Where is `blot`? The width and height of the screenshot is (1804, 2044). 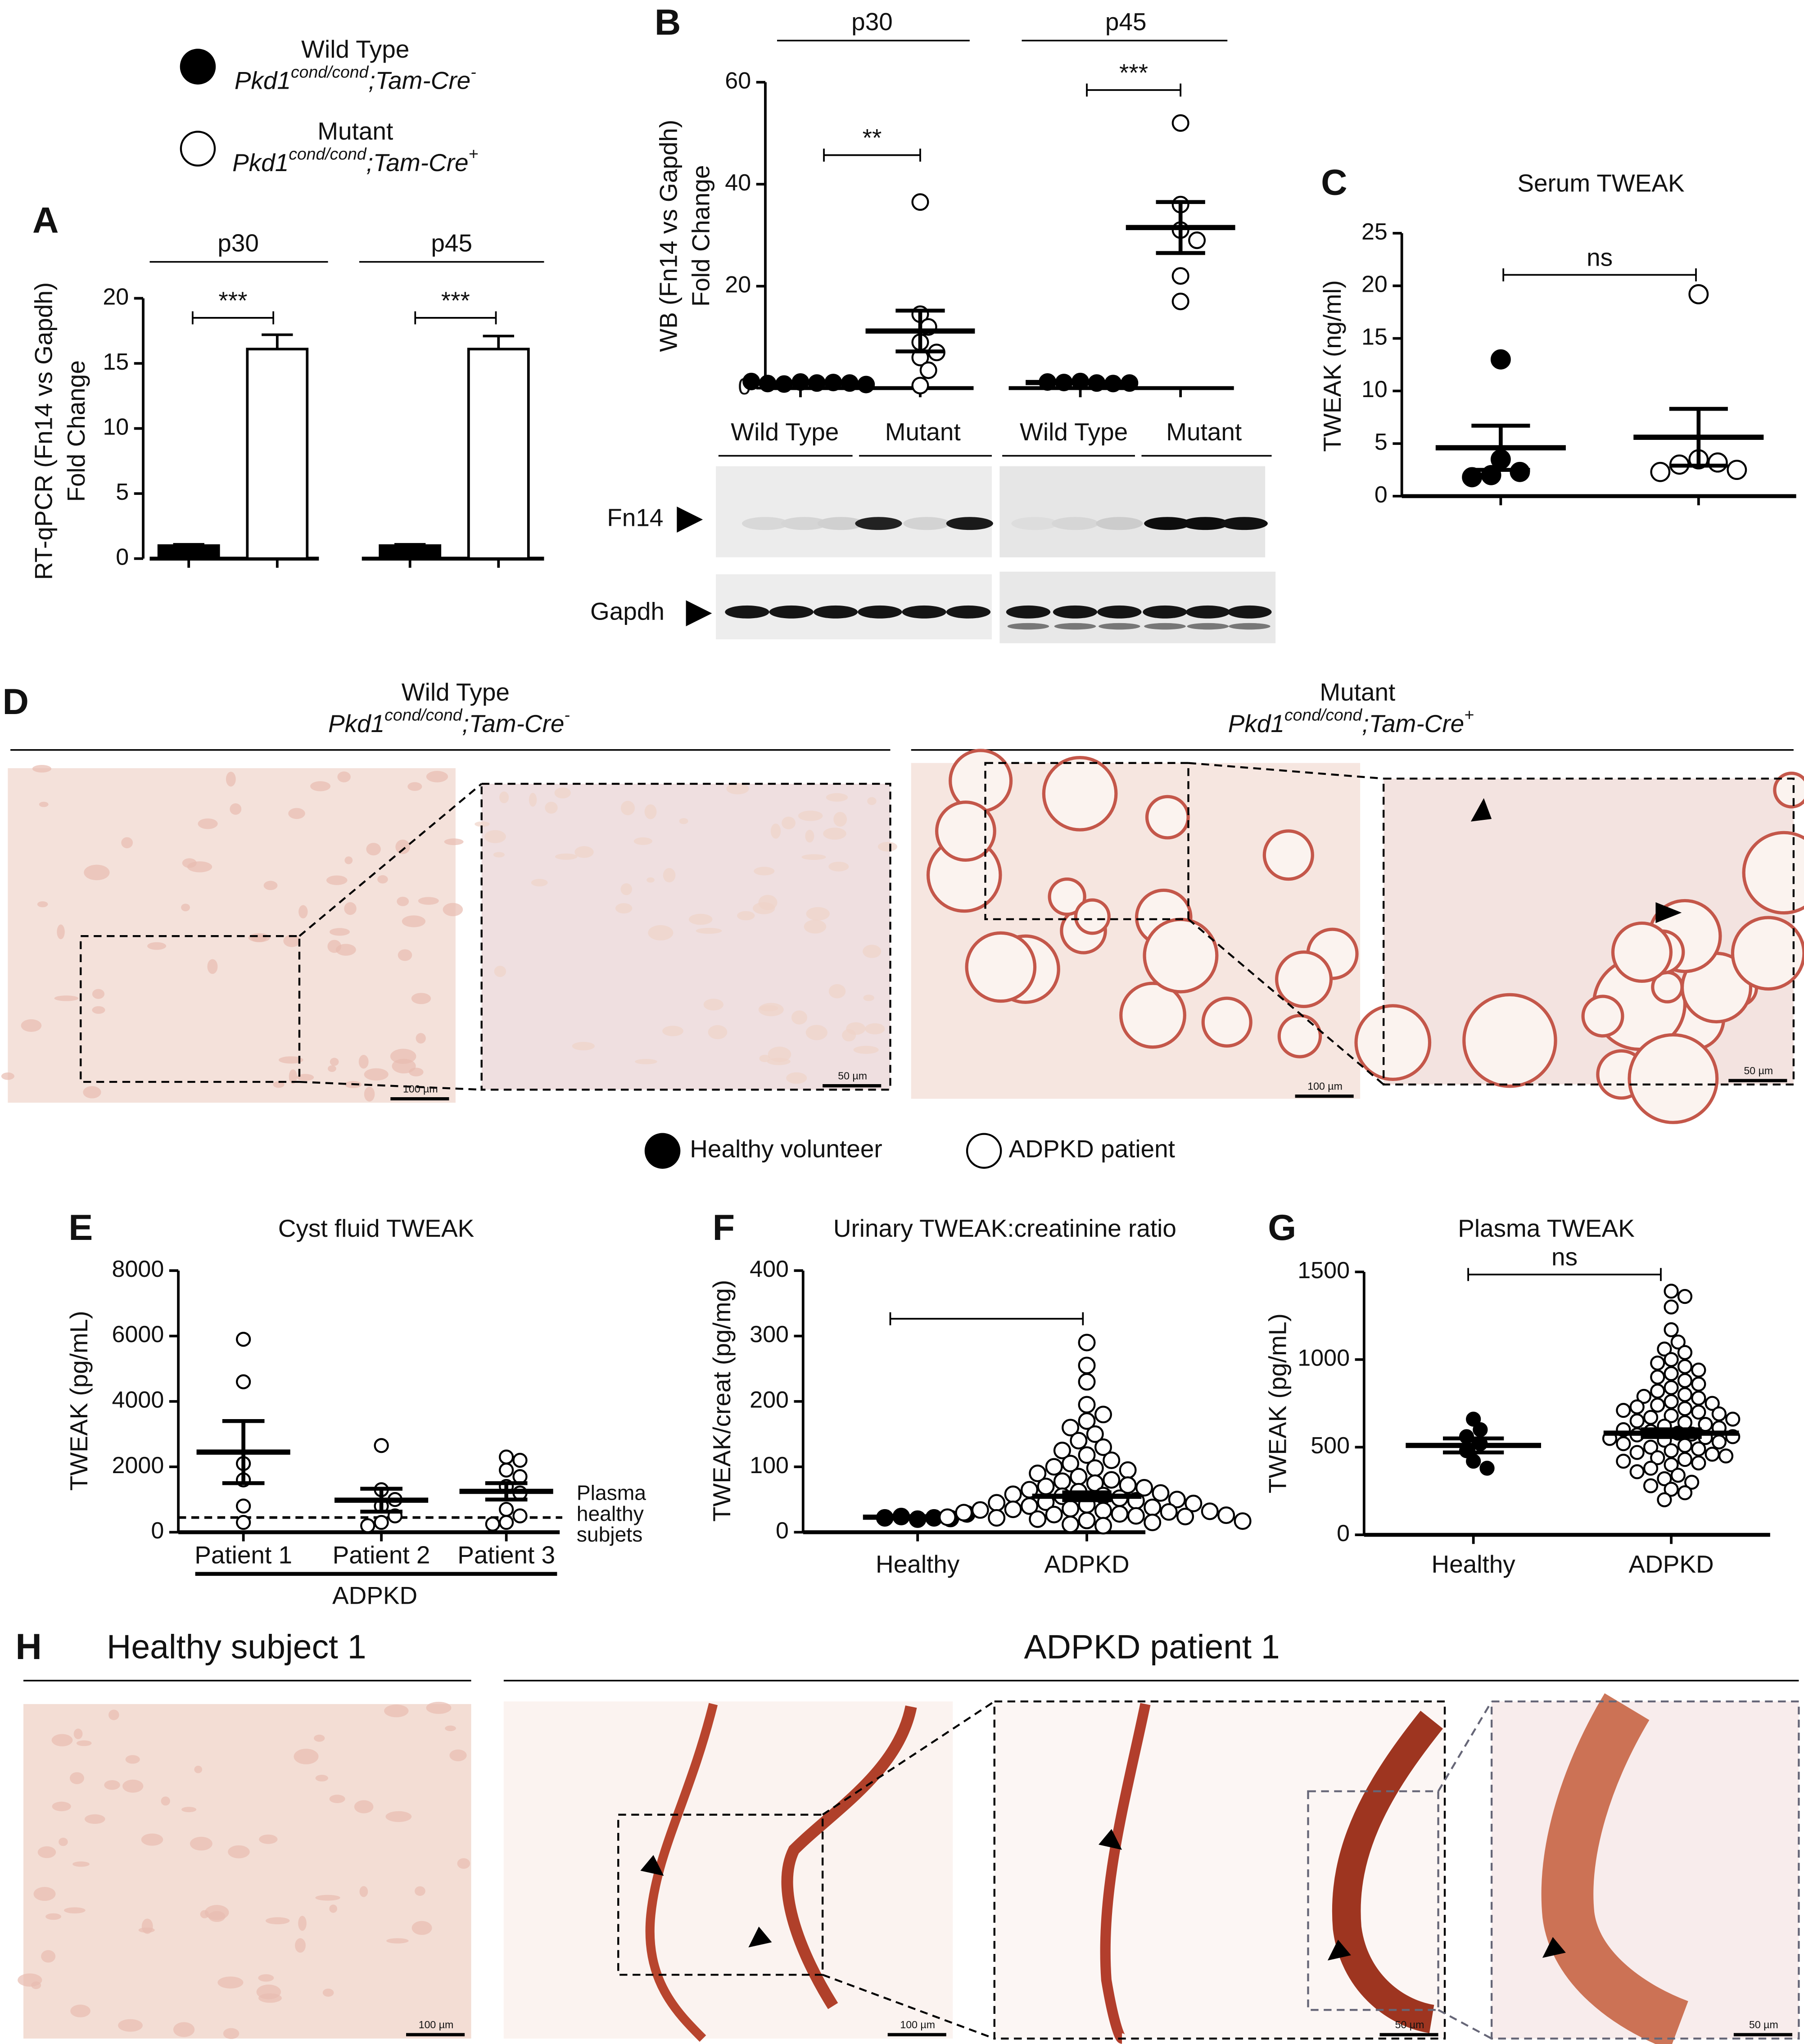 blot is located at coordinates (1137, 607).